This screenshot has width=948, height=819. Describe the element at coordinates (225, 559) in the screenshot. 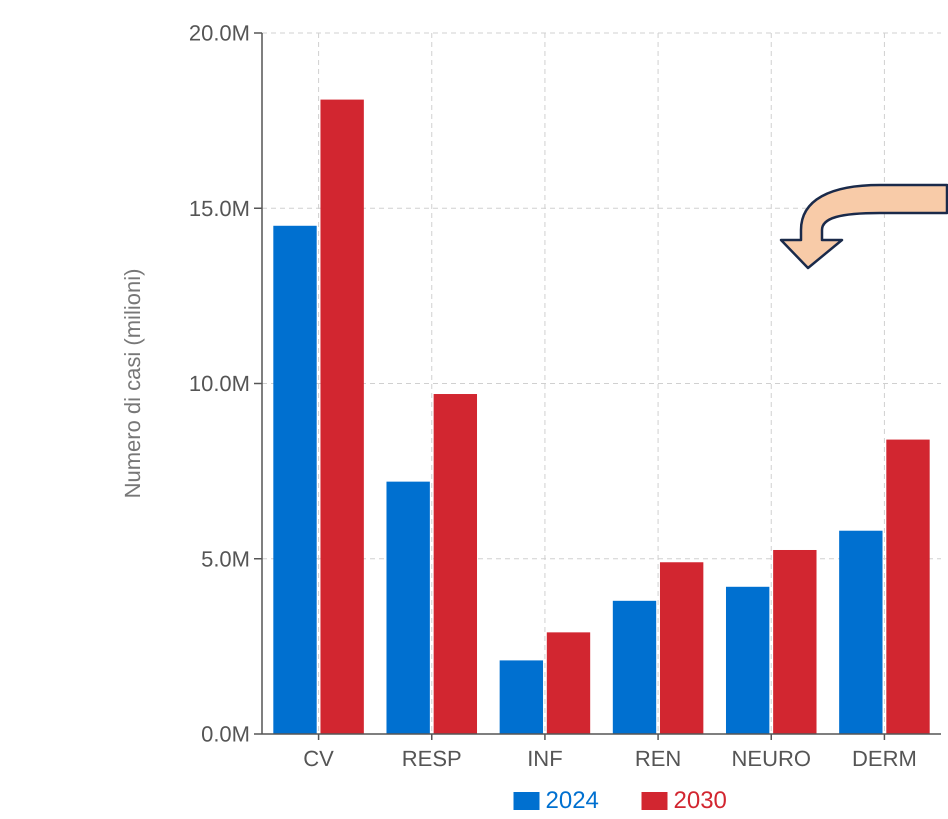

I see `y-tick-label: 5.0M` at that location.